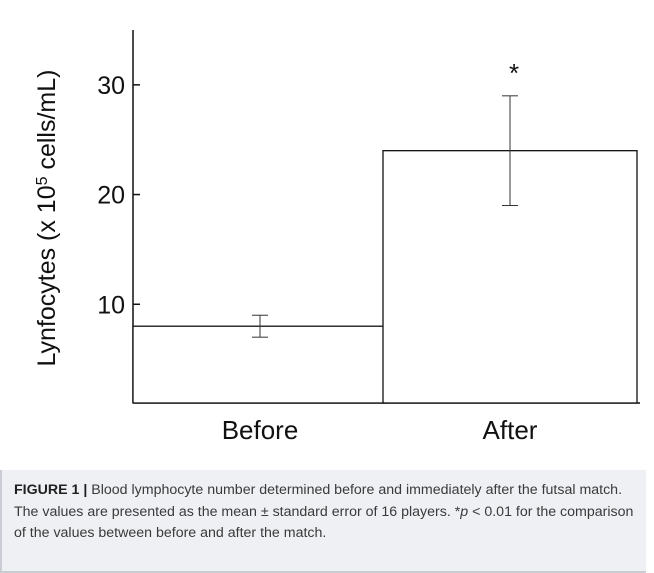 The height and width of the screenshot is (573, 654). Describe the element at coordinates (464, 511) in the screenshot. I see `caption-p-symbol: p` at that location.